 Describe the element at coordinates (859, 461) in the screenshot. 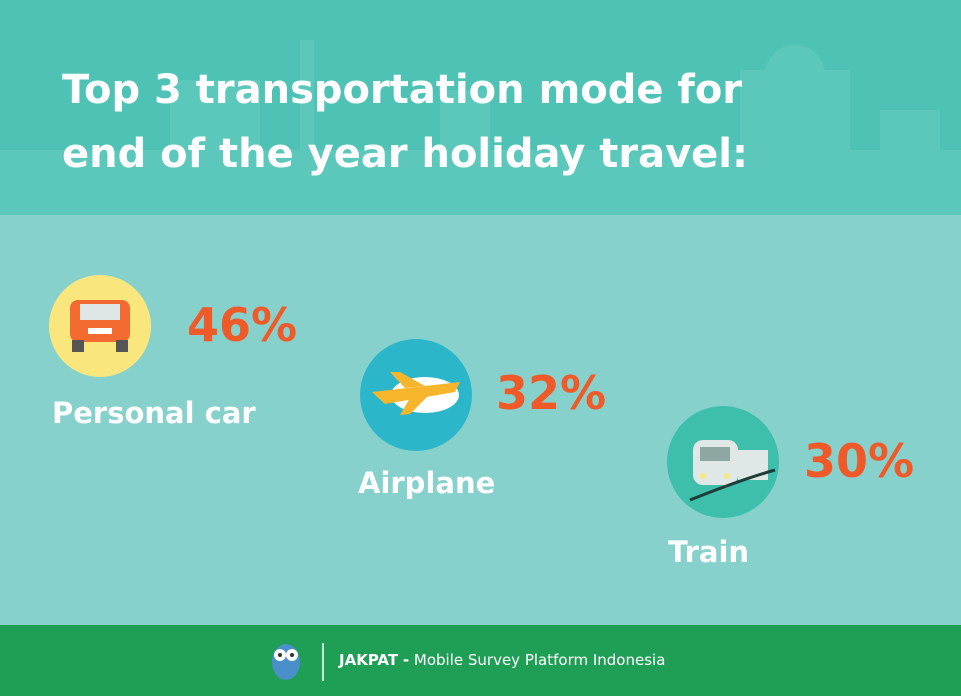

I see `percent: 30%` at that location.